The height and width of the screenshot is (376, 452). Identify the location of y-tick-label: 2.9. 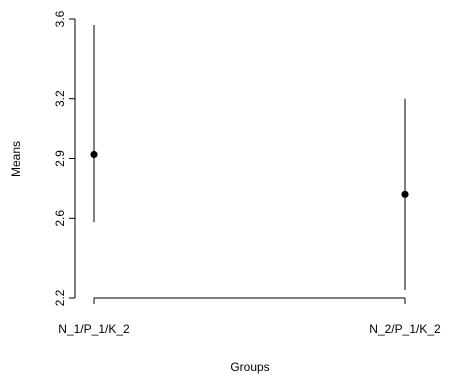
(60, 158).